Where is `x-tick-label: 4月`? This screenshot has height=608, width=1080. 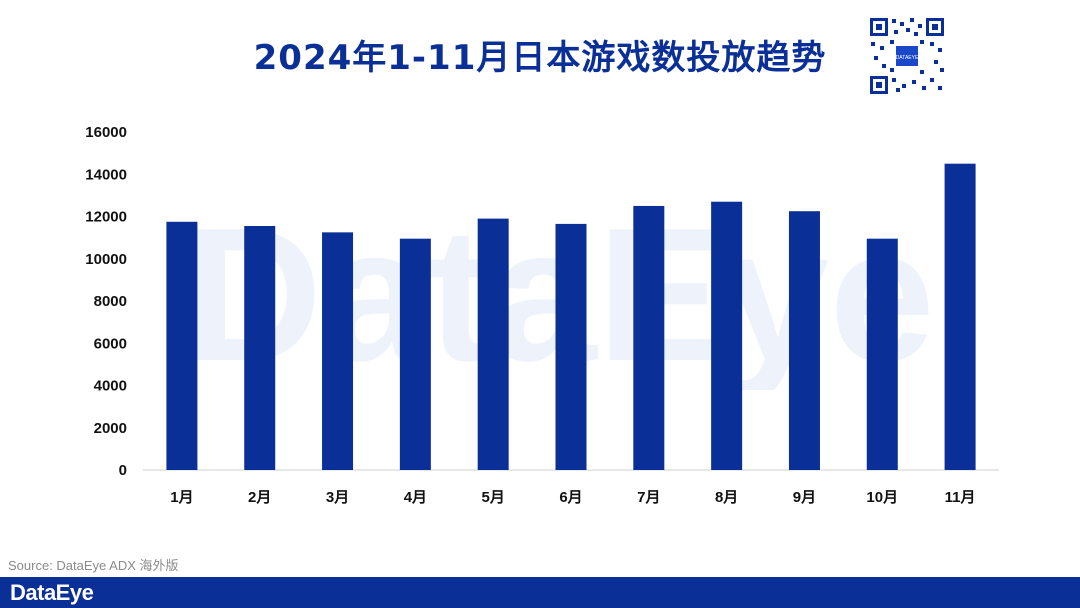
x-tick-label: 4月 is located at coordinates (415, 497).